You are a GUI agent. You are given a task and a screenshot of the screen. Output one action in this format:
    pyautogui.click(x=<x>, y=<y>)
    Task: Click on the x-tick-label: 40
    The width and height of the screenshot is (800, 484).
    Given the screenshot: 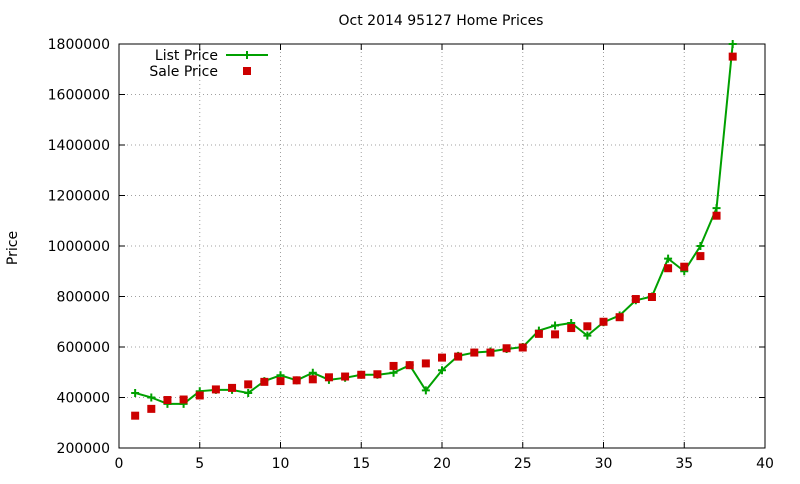 What is the action you would take?
    pyautogui.click(x=765, y=464)
    